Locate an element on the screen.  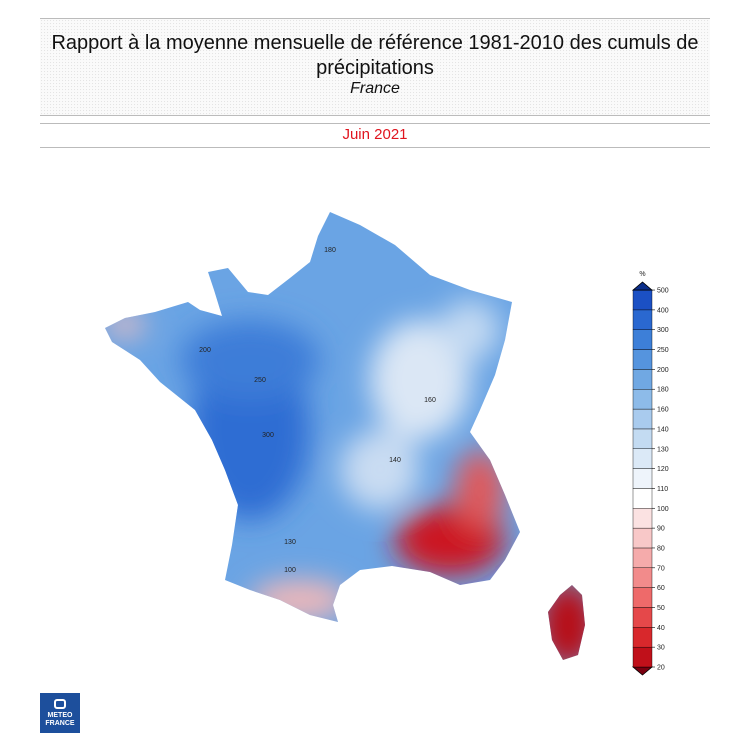
logo-text: METEO FRANCE is located at coordinates (60, 719).